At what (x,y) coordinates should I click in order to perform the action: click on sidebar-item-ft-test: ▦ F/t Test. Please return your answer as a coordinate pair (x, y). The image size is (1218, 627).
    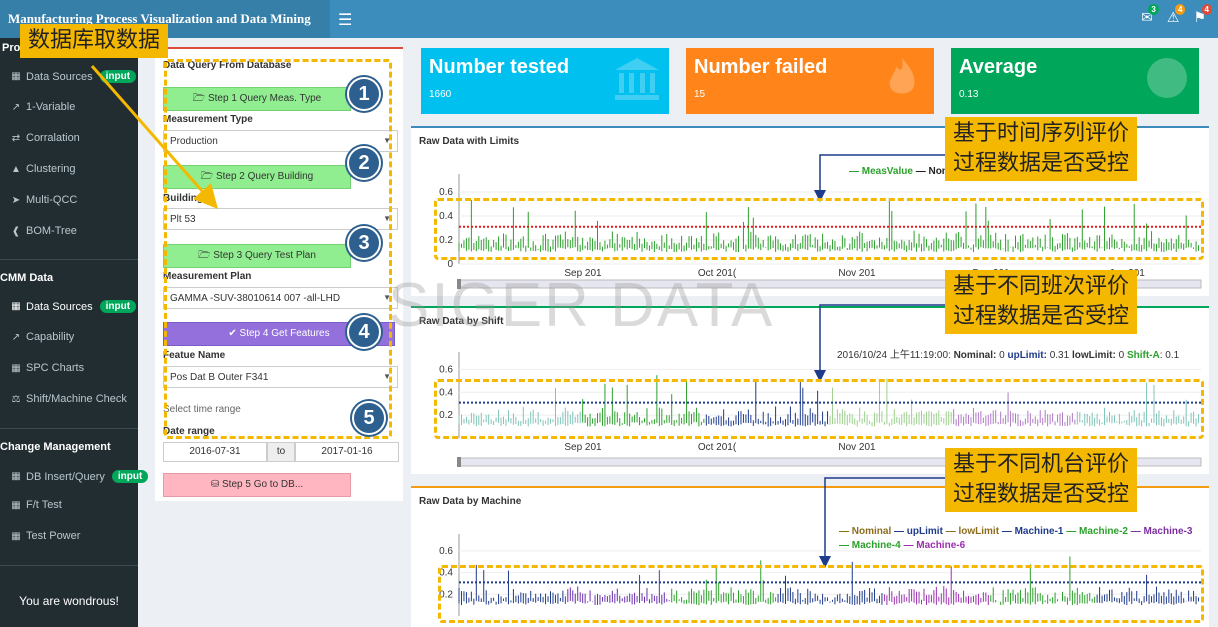
    Looking at the image, I should click on (36, 505).